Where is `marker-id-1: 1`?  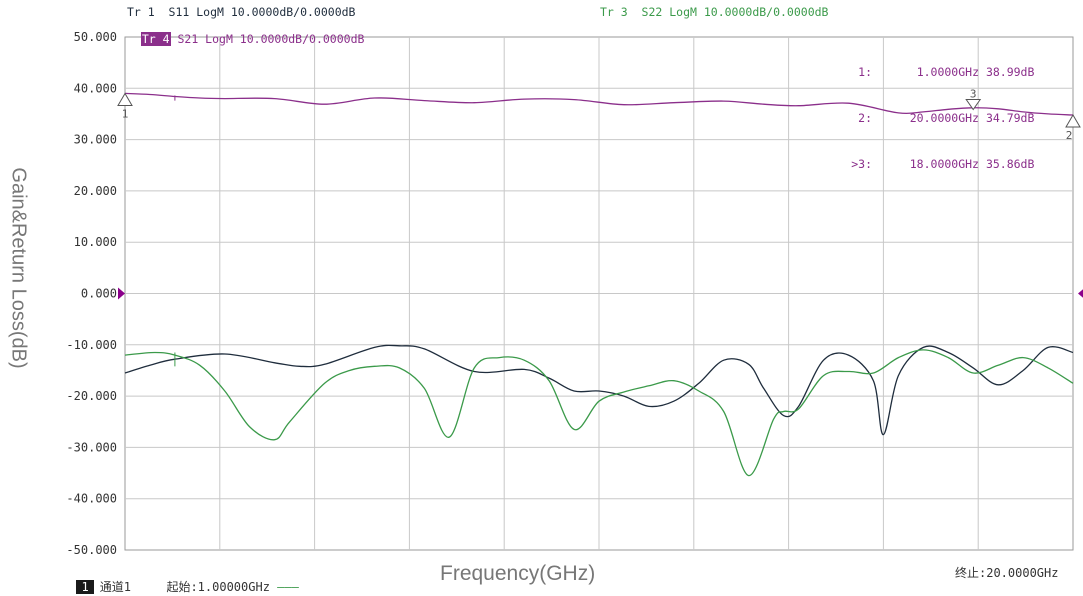 marker-id-1: 1 is located at coordinates (125, 113).